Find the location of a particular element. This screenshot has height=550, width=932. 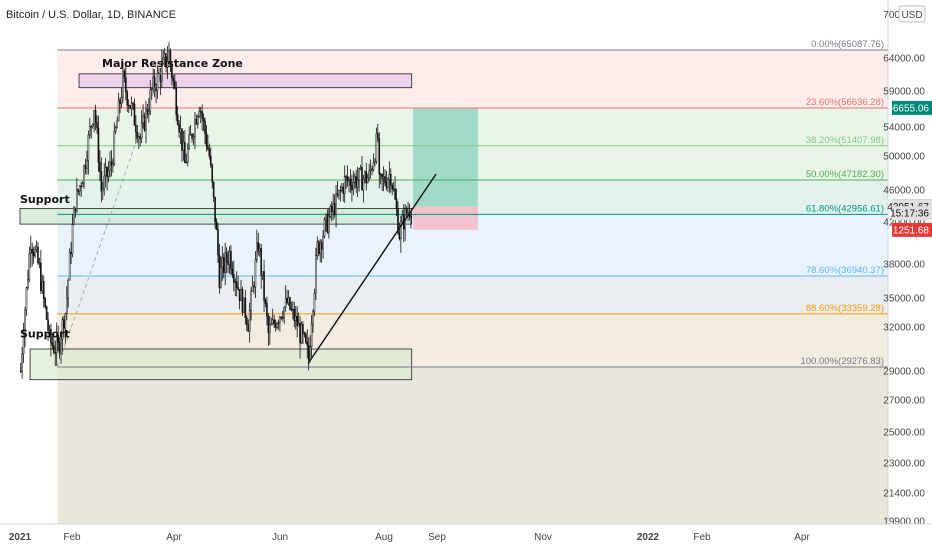

price-tick: 35000.00 is located at coordinates (904, 299).